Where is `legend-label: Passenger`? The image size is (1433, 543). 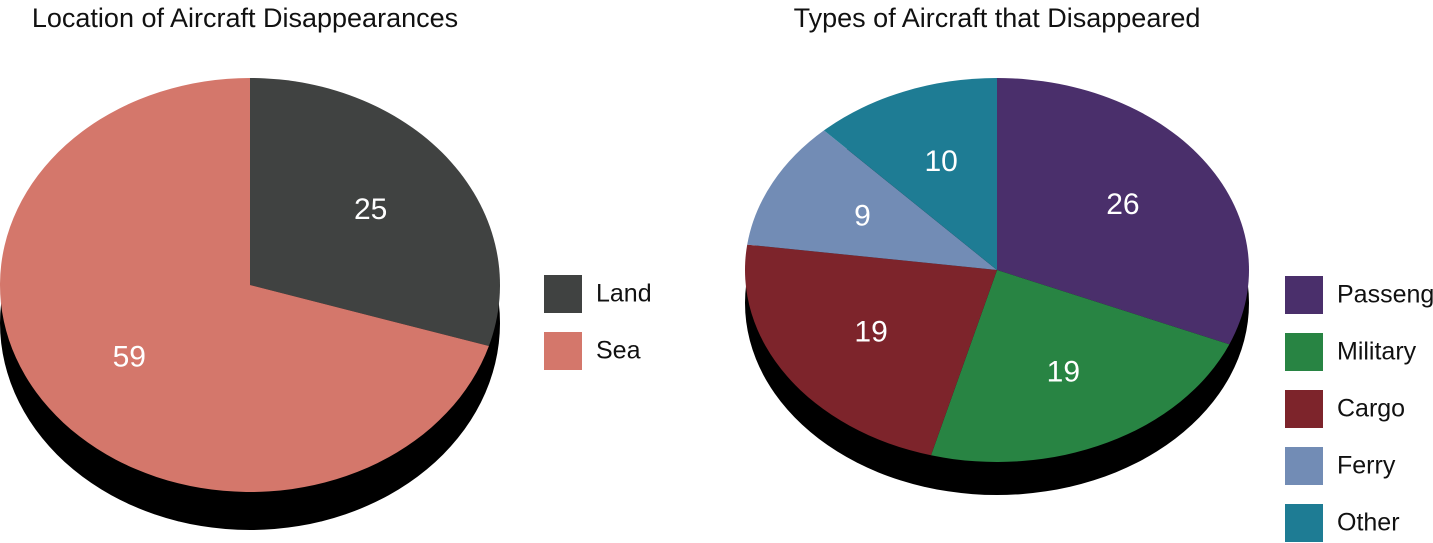 legend-label: Passenger is located at coordinates (1385, 295).